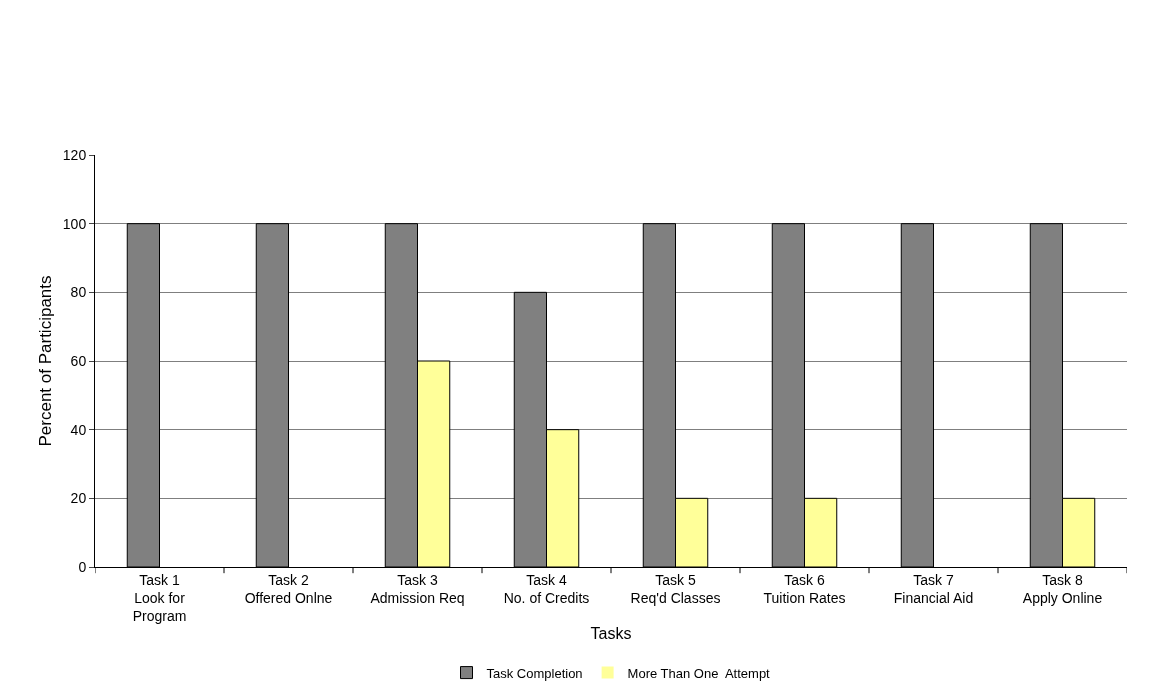 Image resolution: width=1167 pixels, height=700 pixels. What do you see at coordinates (45, 361) in the screenshot?
I see `y-axis-title: Percent of Participants` at bounding box center [45, 361].